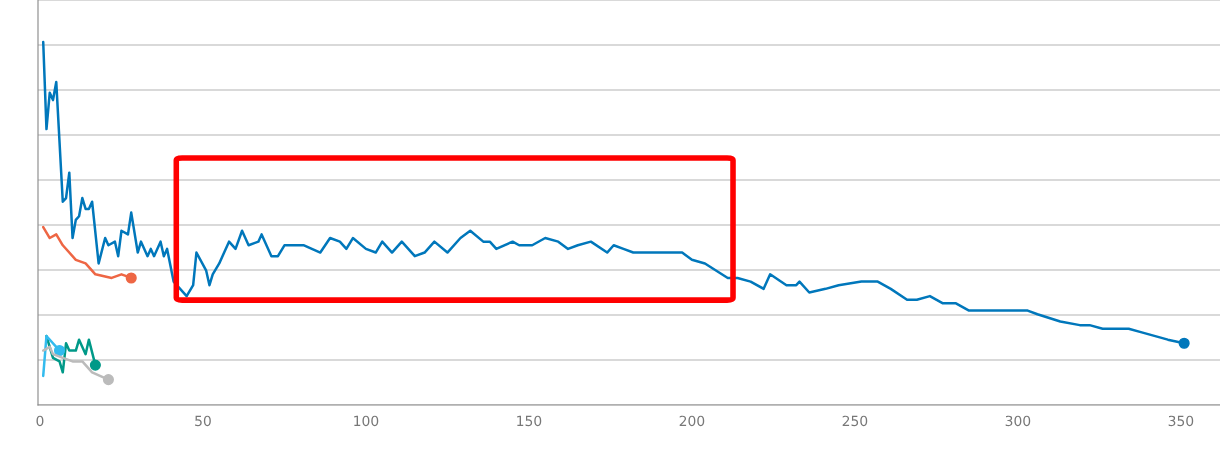  Describe the element at coordinates (529, 421) in the screenshot. I see `x-tick-label: 150` at that location.